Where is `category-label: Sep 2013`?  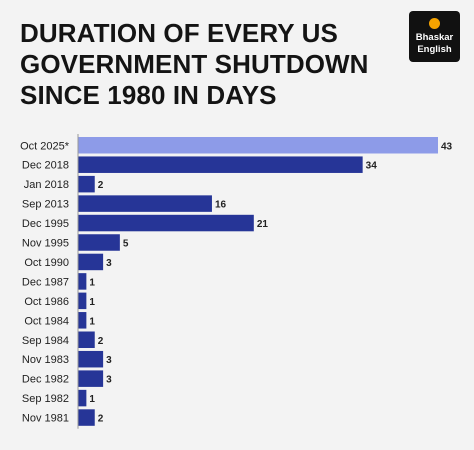 category-label: Sep 2013 is located at coordinates (45, 205).